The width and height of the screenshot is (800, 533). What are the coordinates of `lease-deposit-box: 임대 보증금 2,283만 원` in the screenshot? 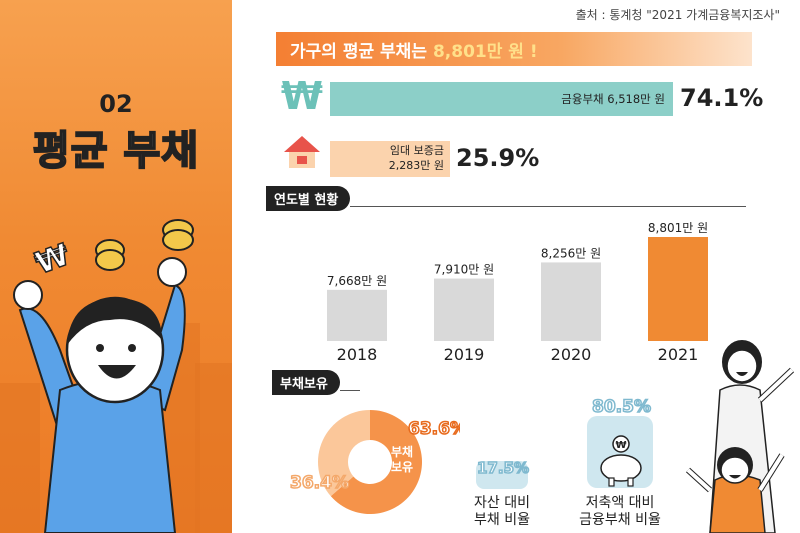 It's located at (390, 159).